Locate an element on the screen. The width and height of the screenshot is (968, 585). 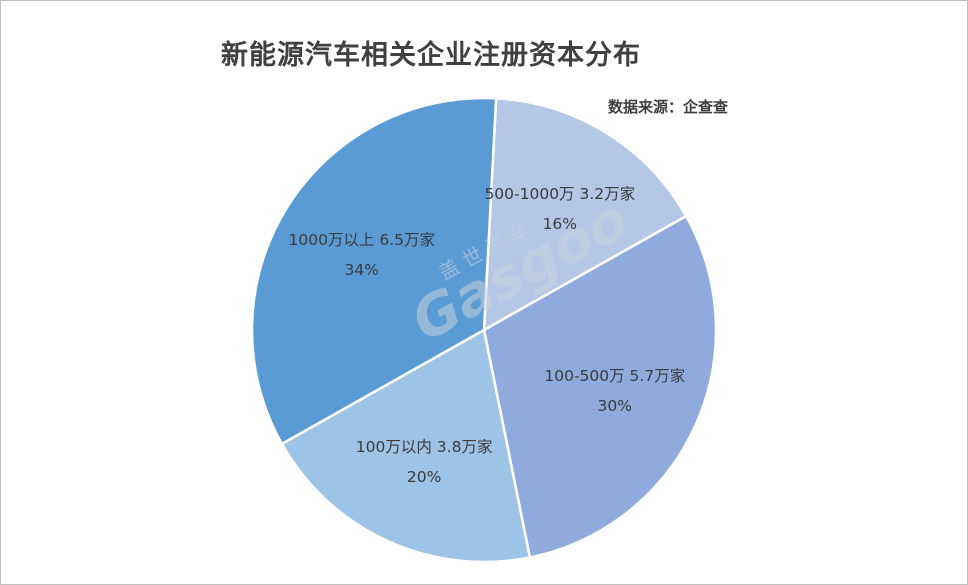
slice-label: 500-1000万 3.2万家 is located at coordinates (559, 194).